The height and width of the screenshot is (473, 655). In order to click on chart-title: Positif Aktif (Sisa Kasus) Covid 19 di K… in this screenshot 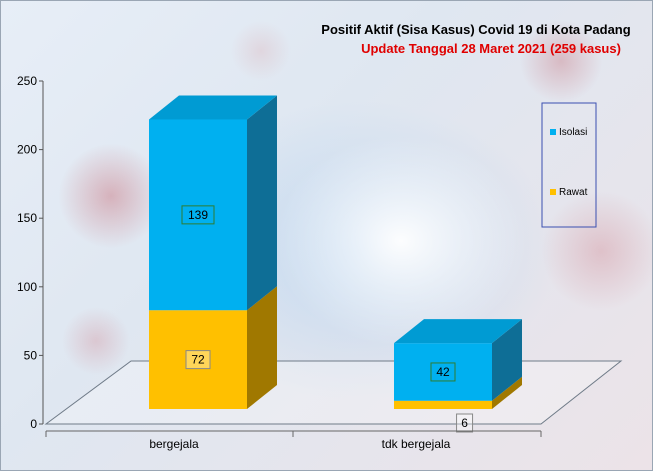, I will do `click(475, 29)`.